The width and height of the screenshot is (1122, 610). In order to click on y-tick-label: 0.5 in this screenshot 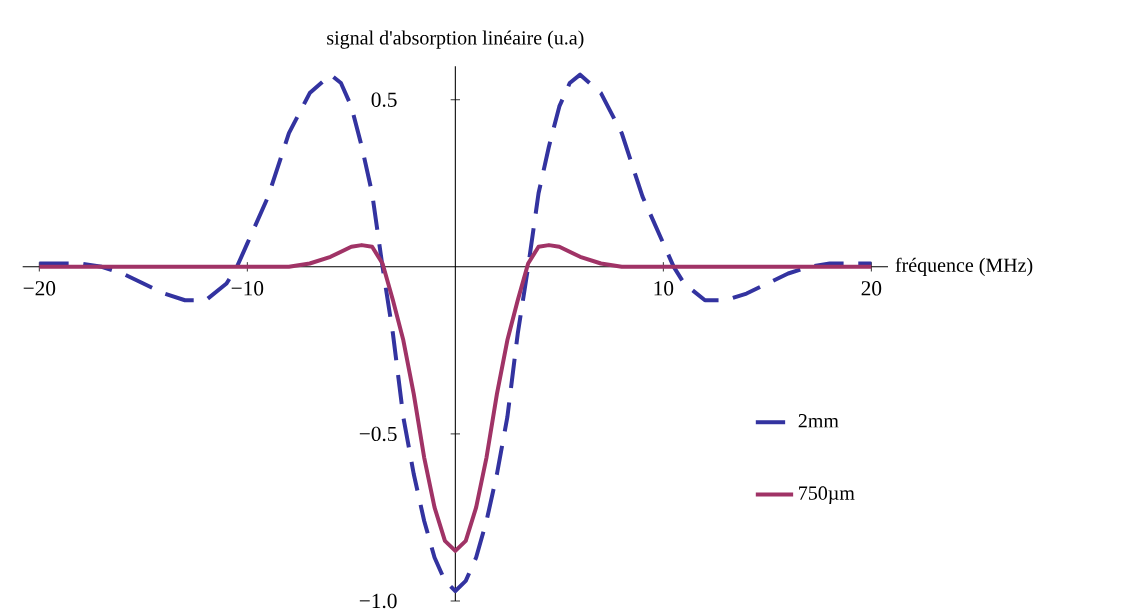, I will do `click(384, 99)`.